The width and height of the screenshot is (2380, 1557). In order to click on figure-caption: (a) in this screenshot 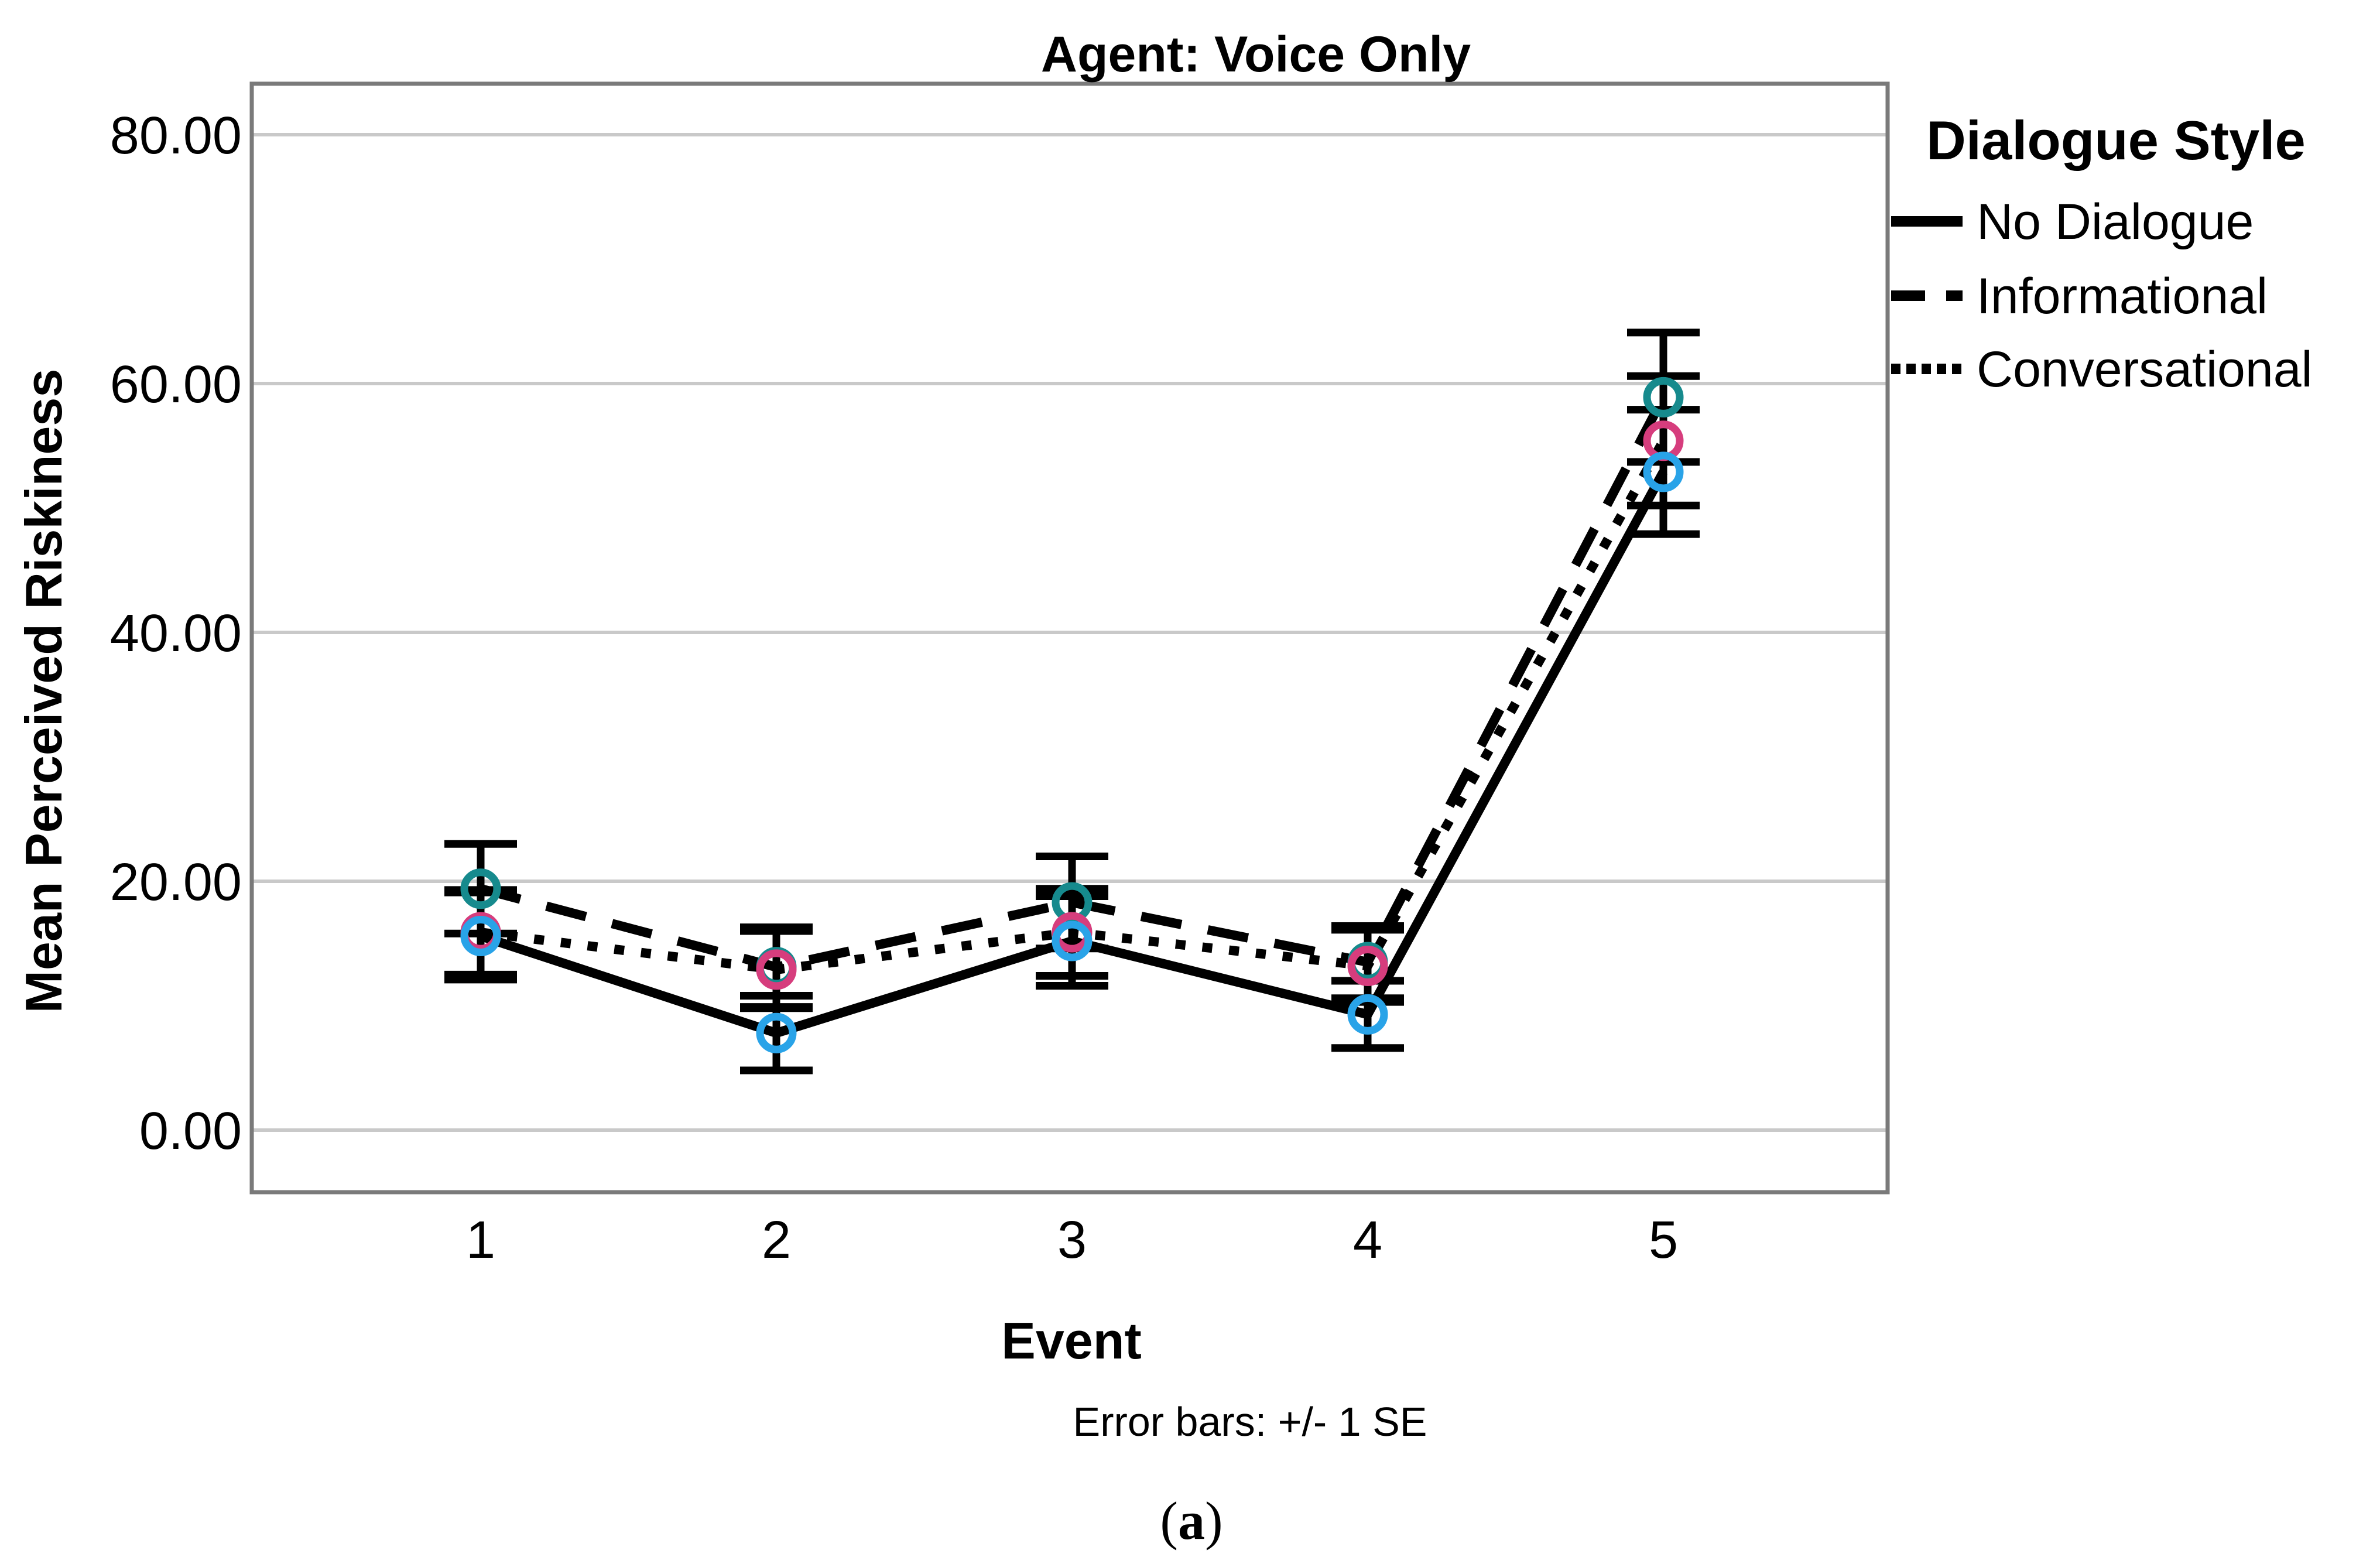, I will do `click(1191, 1521)`.